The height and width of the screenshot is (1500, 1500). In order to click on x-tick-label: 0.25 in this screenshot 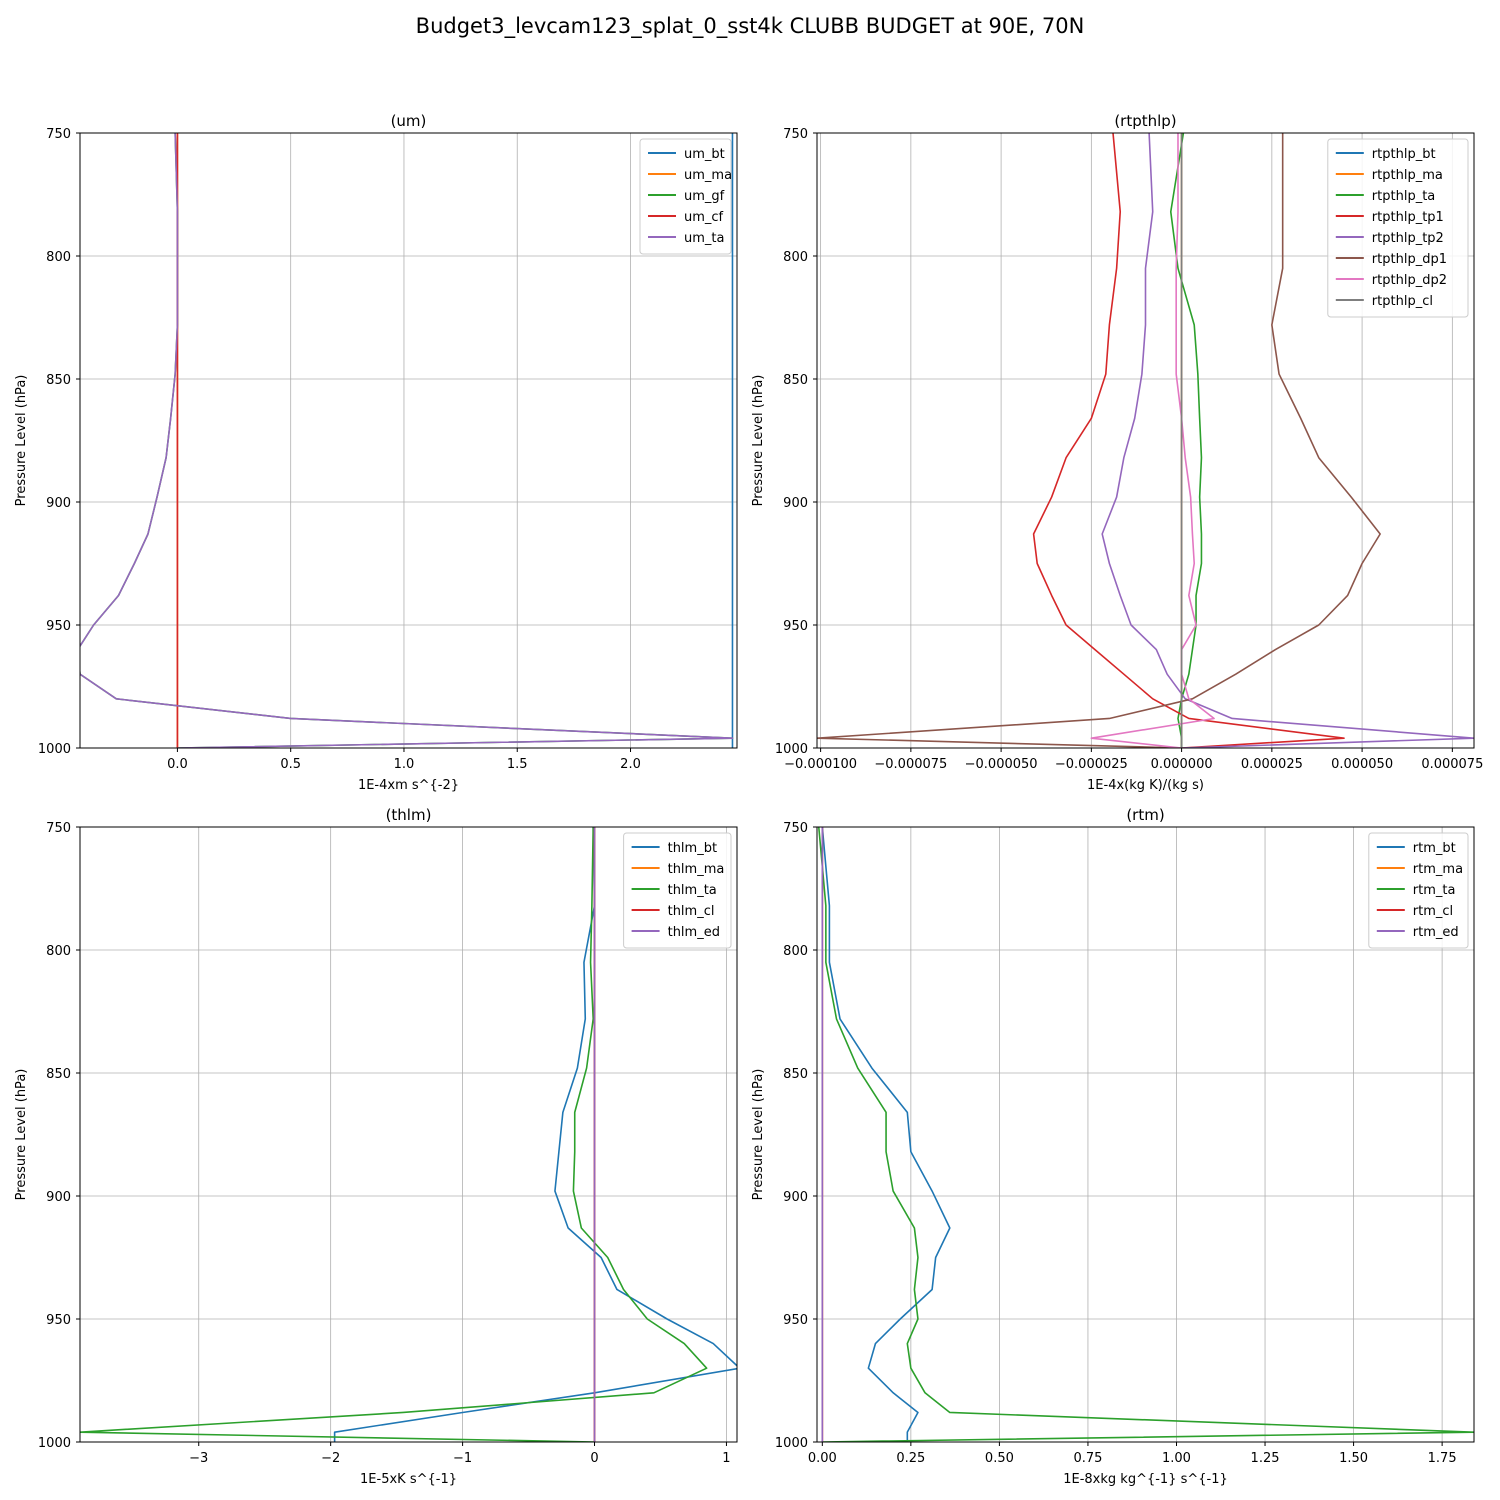, I will do `click(910, 1458)`.